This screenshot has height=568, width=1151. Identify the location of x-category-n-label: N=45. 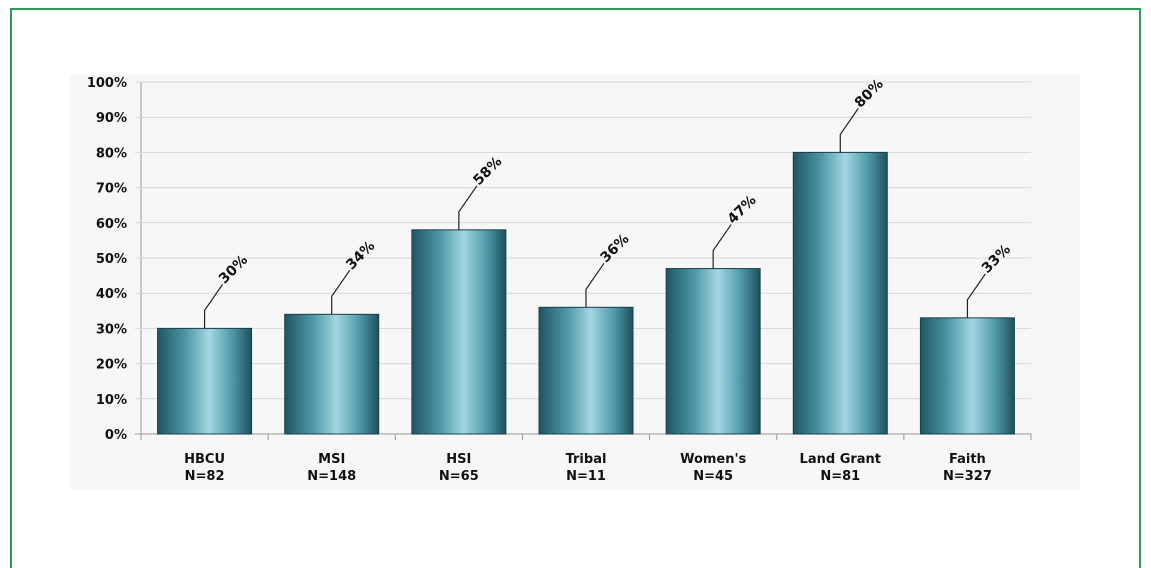
(713, 476).